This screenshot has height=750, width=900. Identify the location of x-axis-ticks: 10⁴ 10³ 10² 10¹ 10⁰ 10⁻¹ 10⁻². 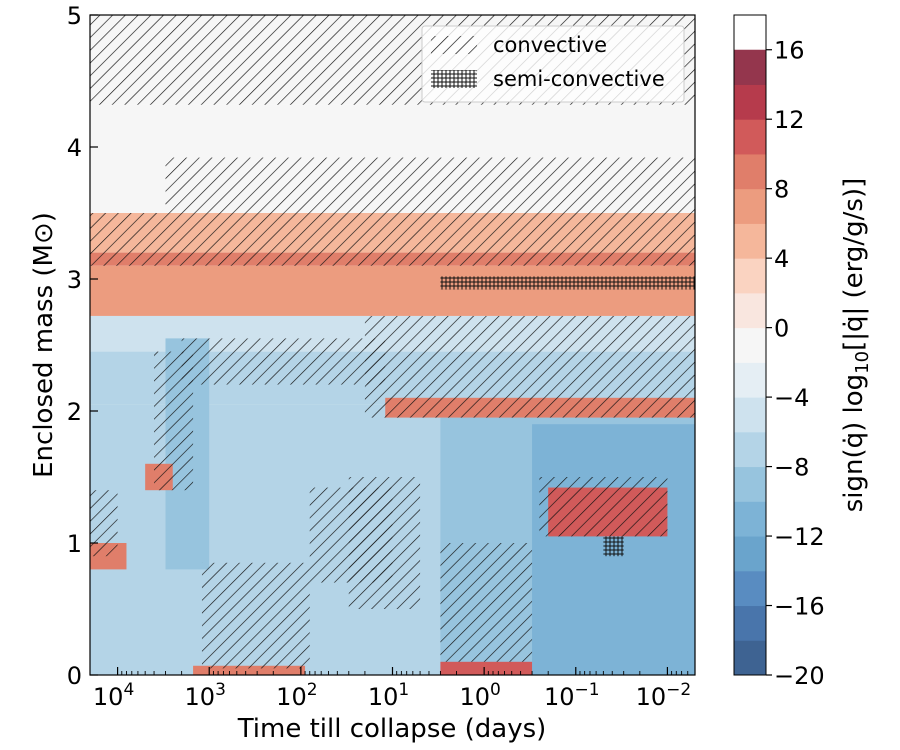
(392, 689).